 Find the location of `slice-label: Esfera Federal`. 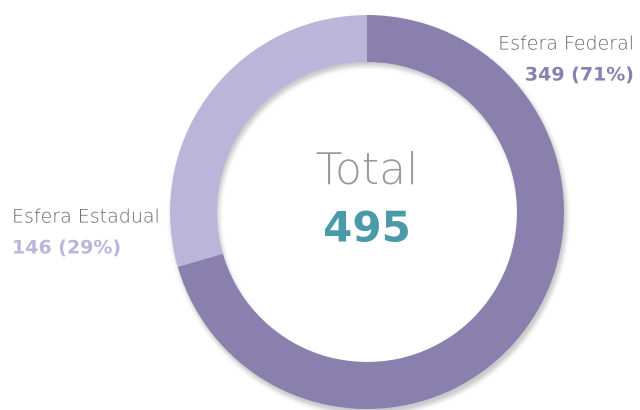

slice-label: Esfera Federal is located at coordinates (566, 44).